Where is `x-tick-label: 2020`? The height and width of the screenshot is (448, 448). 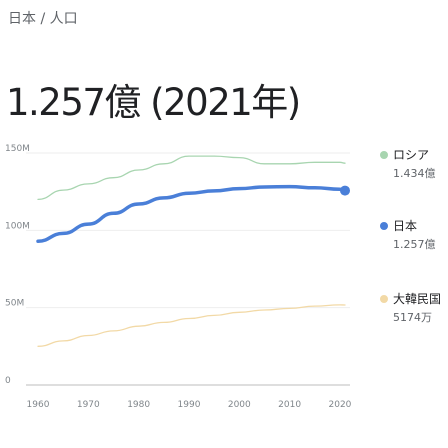
x-tick-label: 2020 is located at coordinates (340, 405).